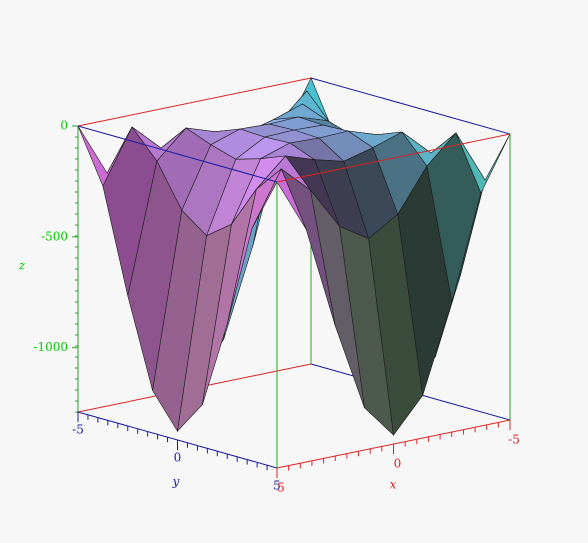 The height and width of the screenshot is (543, 588). What do you see at coordinates (393, 485) in the screenshot?
I see `x-axis-label: x` at bounding box center [393, 485].